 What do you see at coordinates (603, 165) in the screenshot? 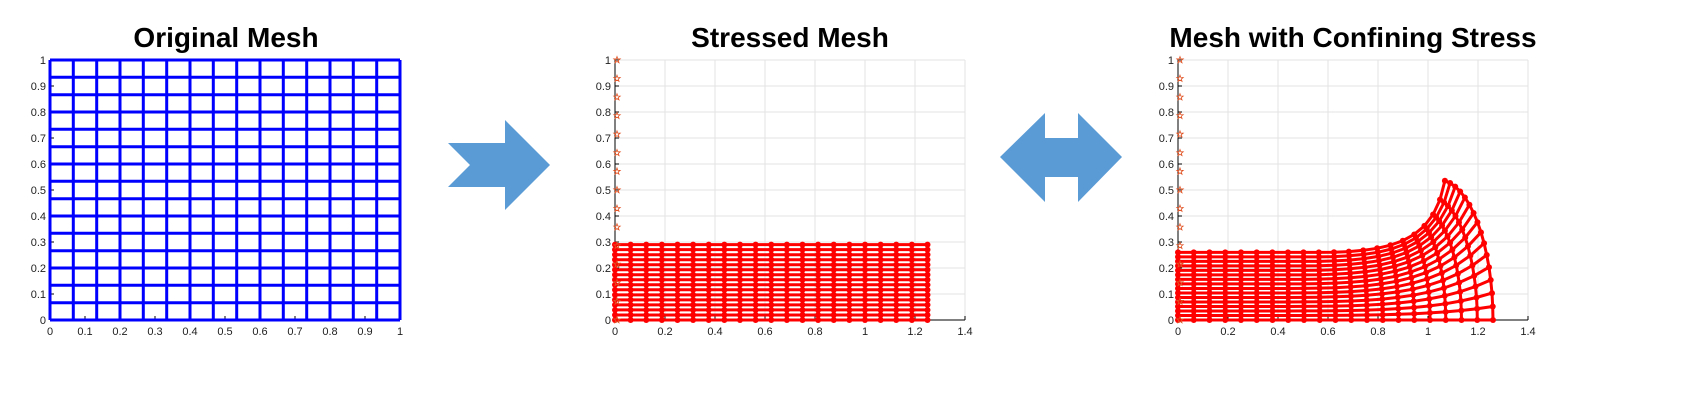
I see `y-tick-label: 0.6` at bounding box center [603, 165].